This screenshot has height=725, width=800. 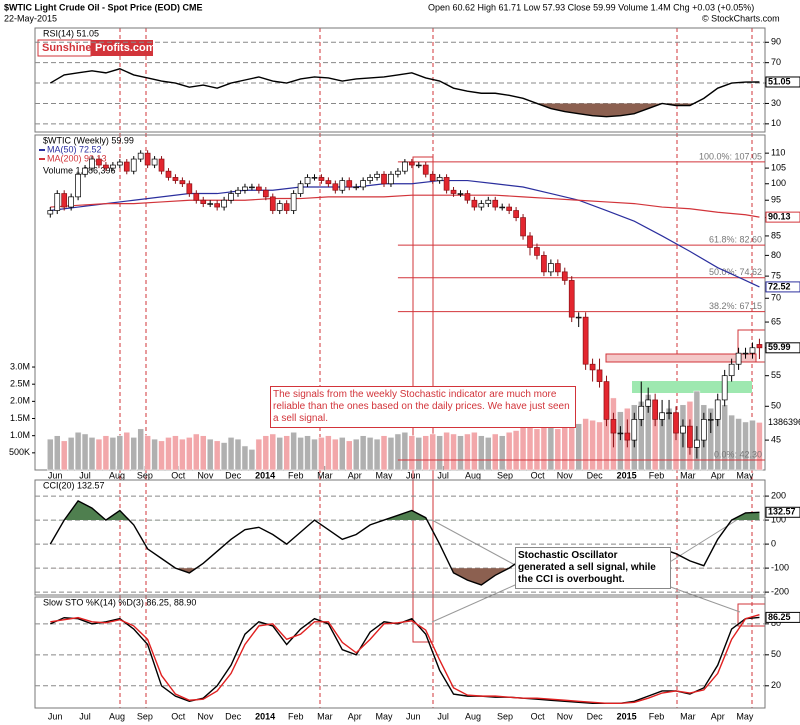 I want to click on legend: Slow STO %K(14) %D(3) 86.25, 88.90, so click(x=119, y=602).